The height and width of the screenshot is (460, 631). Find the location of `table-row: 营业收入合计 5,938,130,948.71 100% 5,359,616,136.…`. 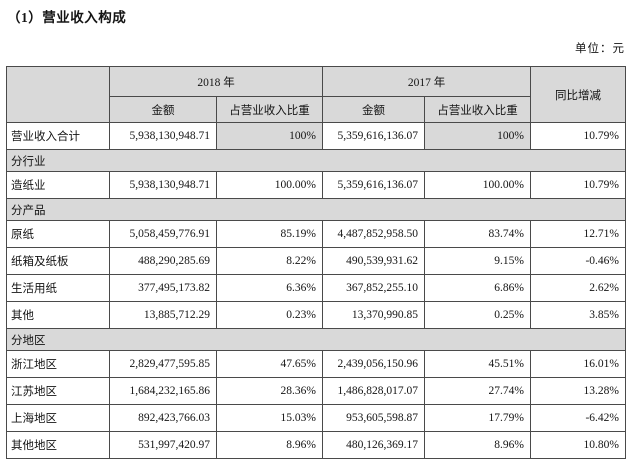

table-row: 营业收入合计 5,938,130,948.71 100% 5,359,616,136.… is located at coordinates (316, 136).